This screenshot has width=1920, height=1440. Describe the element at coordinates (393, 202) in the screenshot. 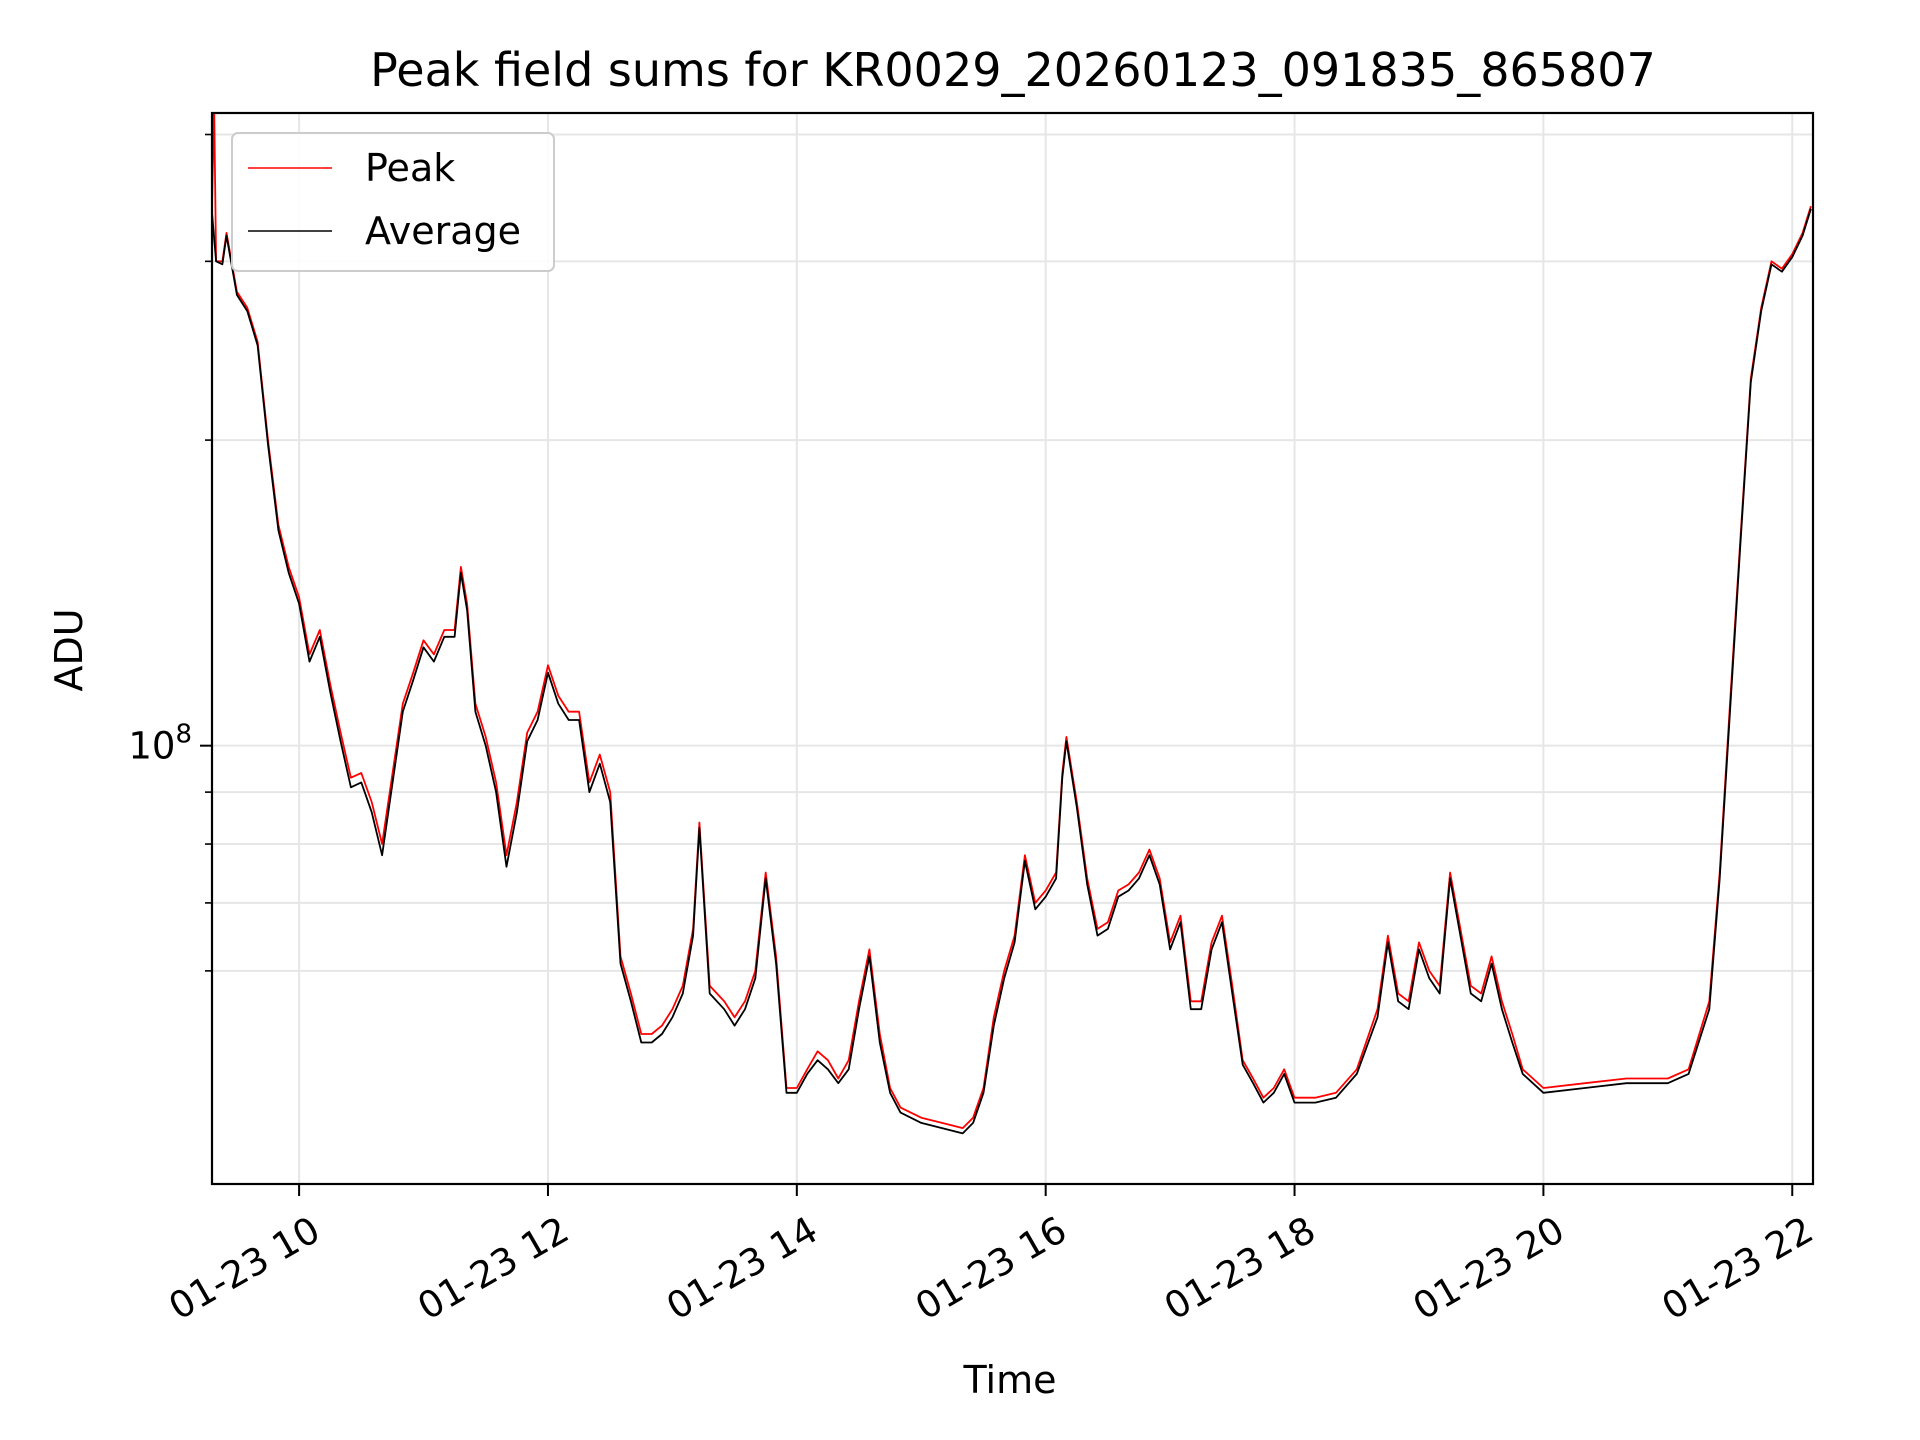

I see `legend: Peak Average` at that location.